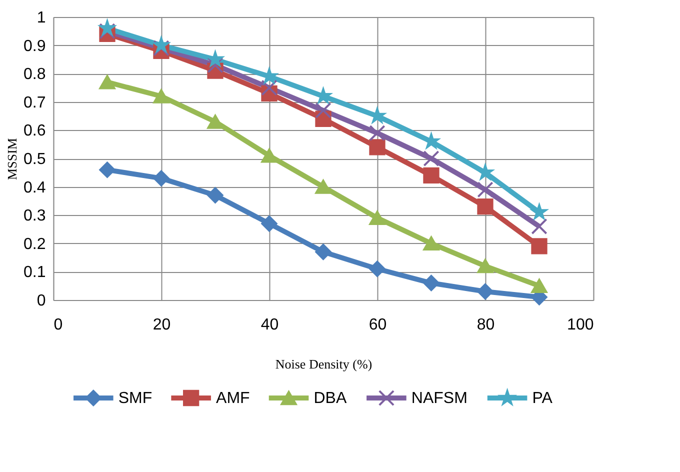 This screenshot has height=472, width=680. I want to click on x-axis-title: Noise Density (%), so click(323, 364).